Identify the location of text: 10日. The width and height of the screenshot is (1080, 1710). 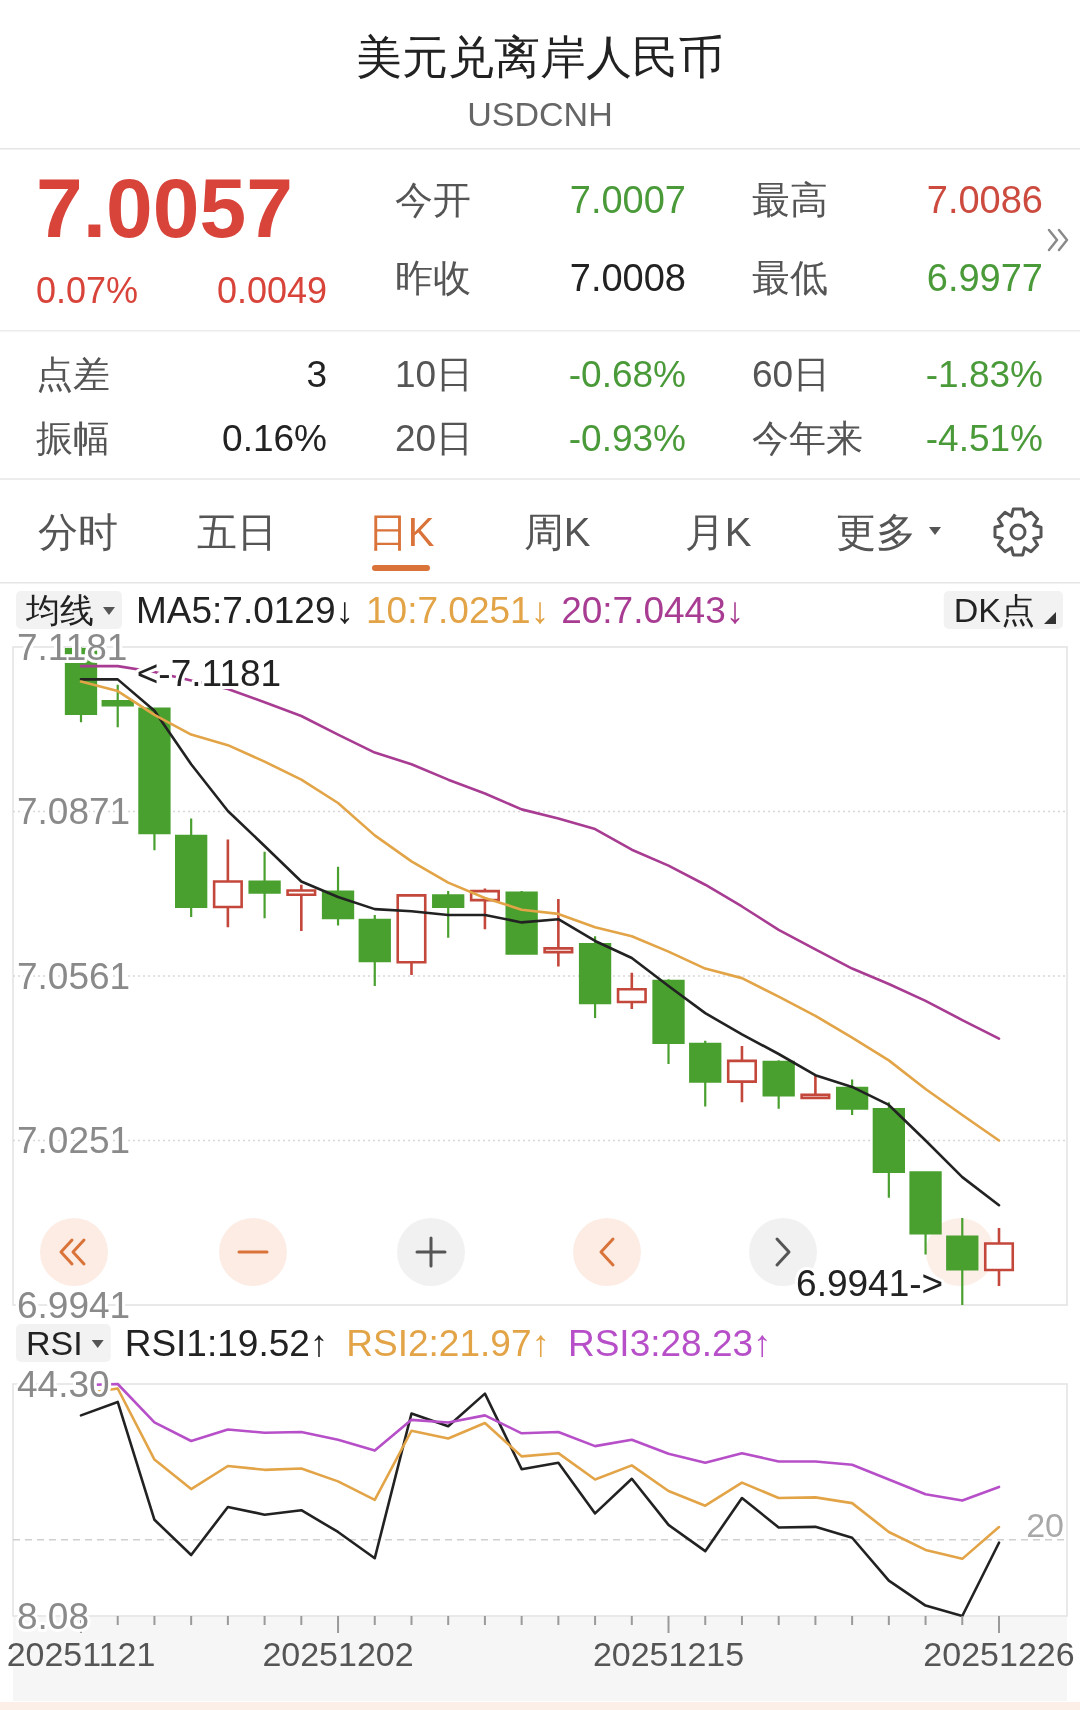
(434, 374).